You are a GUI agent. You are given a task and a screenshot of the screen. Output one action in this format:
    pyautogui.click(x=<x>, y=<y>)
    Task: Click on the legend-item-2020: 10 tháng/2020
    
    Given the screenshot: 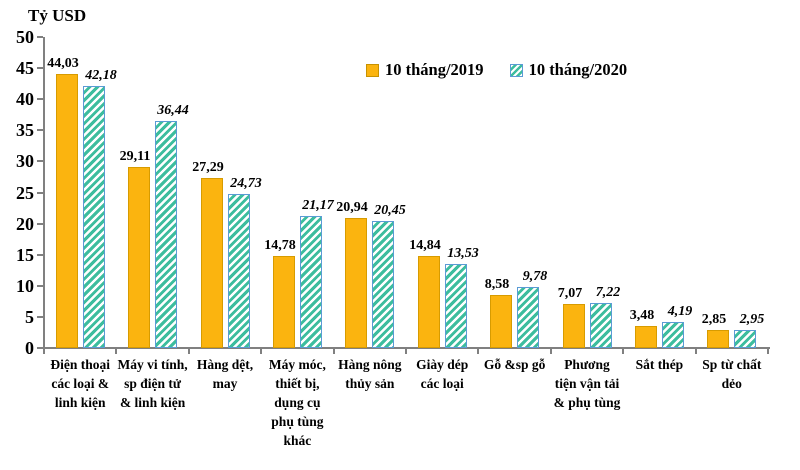 What is the action you would take?
    pyautogui.click(x=568, y=70)
    